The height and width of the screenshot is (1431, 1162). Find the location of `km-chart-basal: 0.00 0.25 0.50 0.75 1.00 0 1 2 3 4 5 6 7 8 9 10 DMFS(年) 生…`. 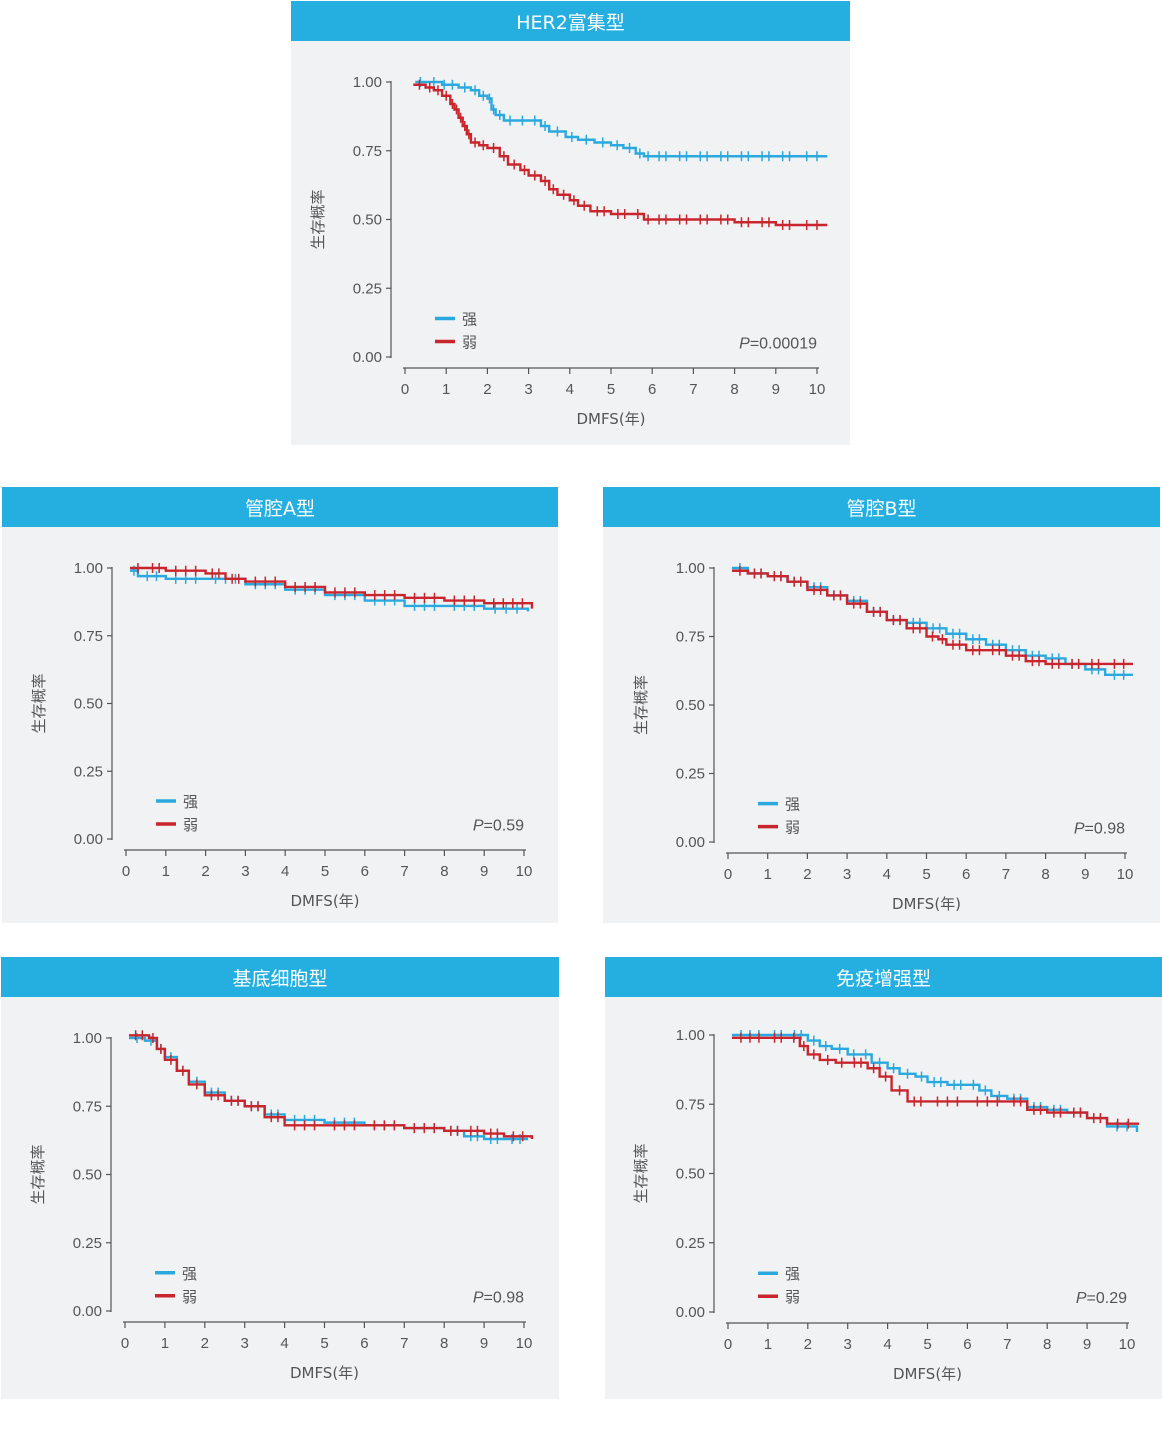

km-chart-basal: 0.00 0.25 0.50 0.75 1.00 0 1 2 3 4 5 6 7 8 9 10 DMFS(年) 生… is located at coordinates (281, 1206).